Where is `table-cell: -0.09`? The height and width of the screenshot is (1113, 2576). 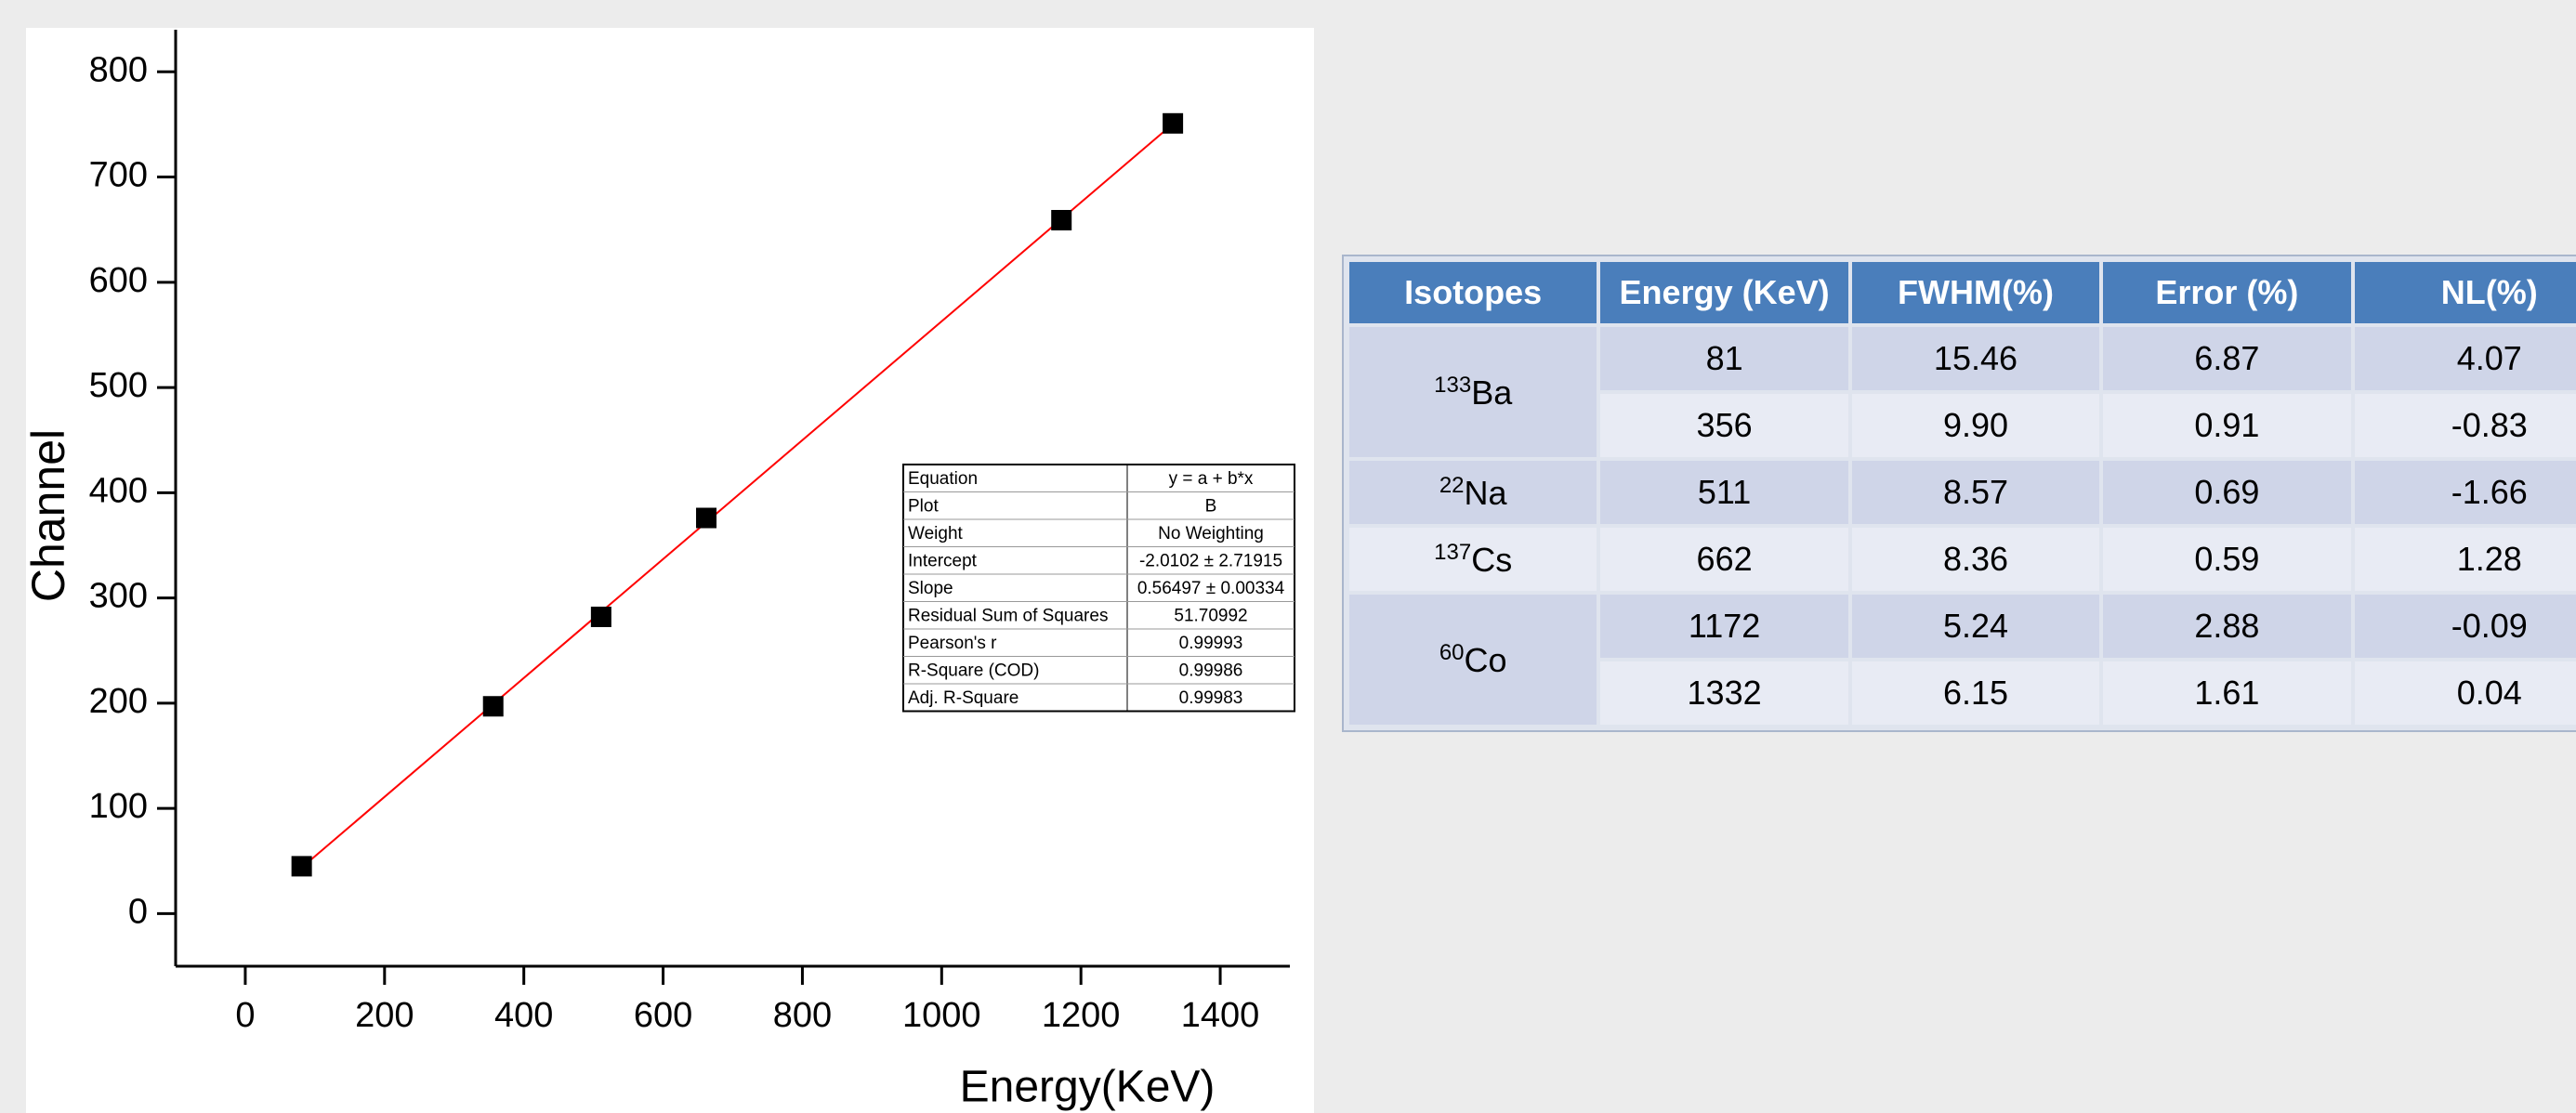
table-cell: -0.09 is located at coordinates (2465, 626).